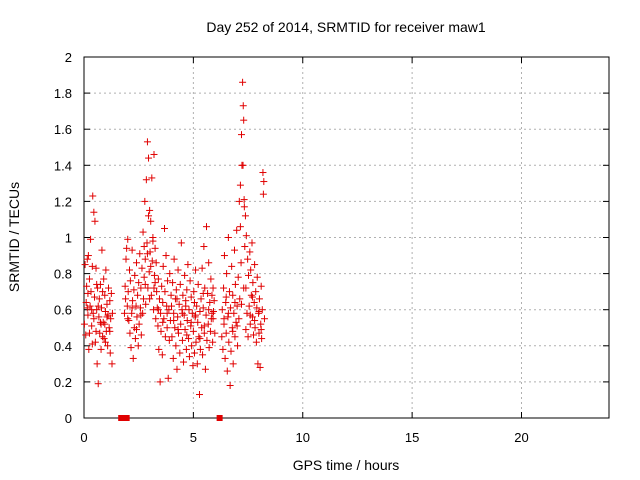 The image size is (640, 480). Describe the element at coordinates (63, 310) in the screenshot. I see `y-tick-label: 0.6` at that location.